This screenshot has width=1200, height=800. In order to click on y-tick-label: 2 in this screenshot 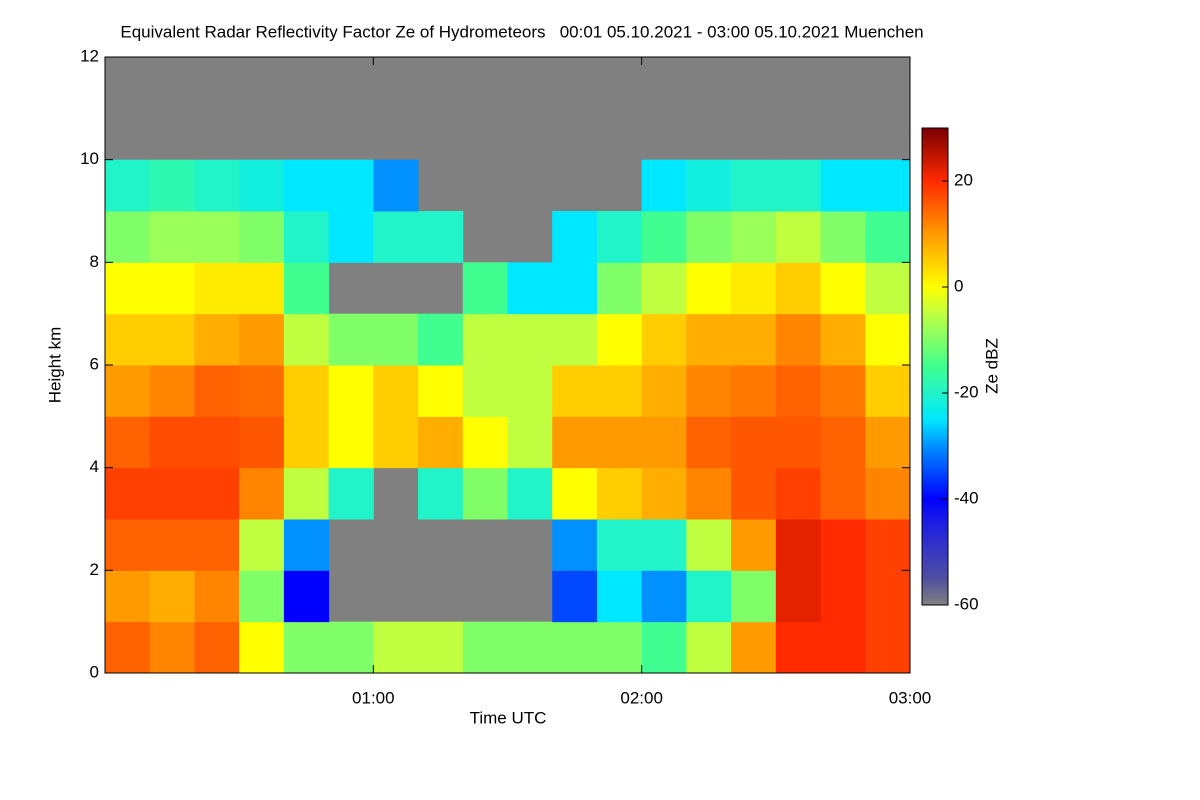, I will do `click(94, 569)`.